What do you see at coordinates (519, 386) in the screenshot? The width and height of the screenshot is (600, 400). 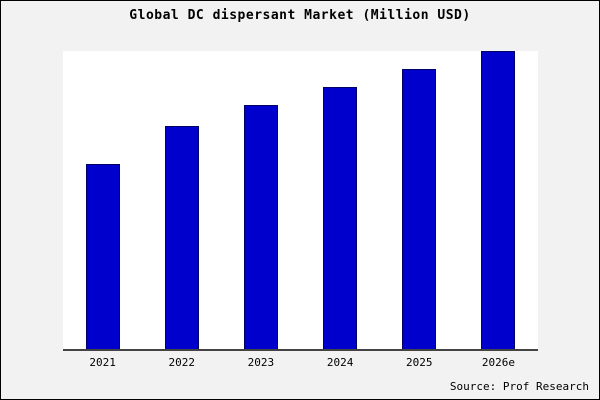 I see `source-text: Source: Prof Research` at bounding box center [519, 386].